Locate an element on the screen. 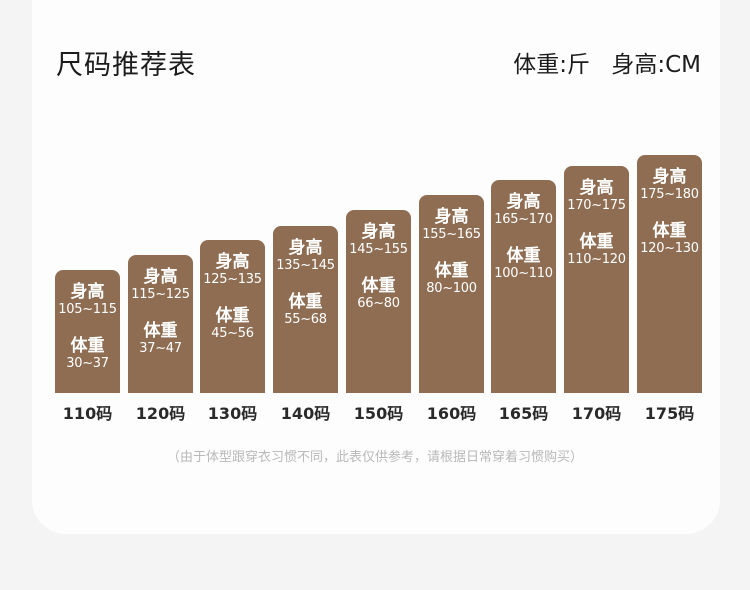  weight-range: 80~100 is located at coordinates (451, 288).